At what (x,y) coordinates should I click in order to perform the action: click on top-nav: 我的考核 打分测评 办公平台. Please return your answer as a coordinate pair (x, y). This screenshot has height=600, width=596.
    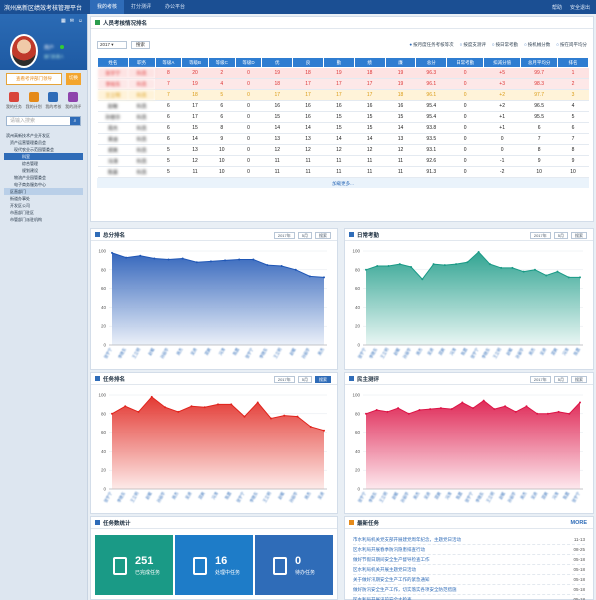
    Looking at the image, I should click on (141, 7).